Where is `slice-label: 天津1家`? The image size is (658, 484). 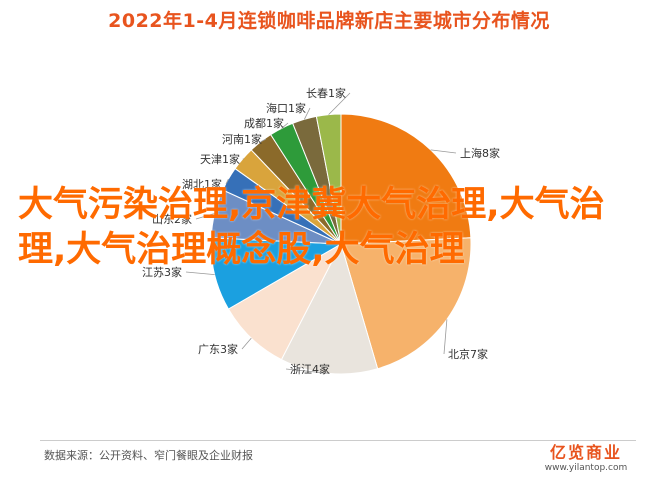
slice-label: 天津1家 is located at coordinates (220, 159).